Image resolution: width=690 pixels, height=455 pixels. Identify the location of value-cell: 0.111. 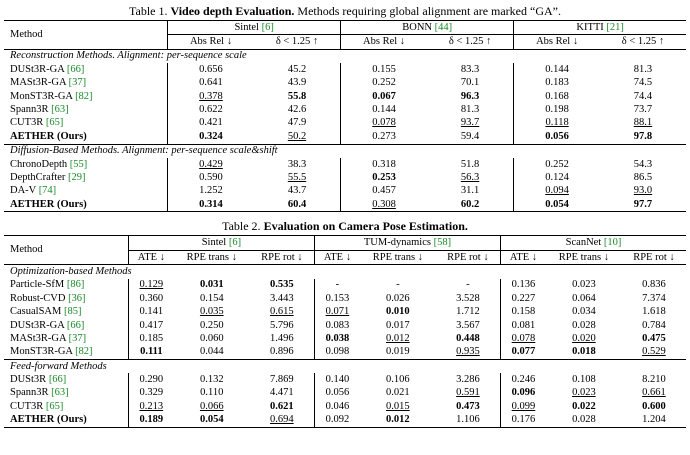
(150, 352).